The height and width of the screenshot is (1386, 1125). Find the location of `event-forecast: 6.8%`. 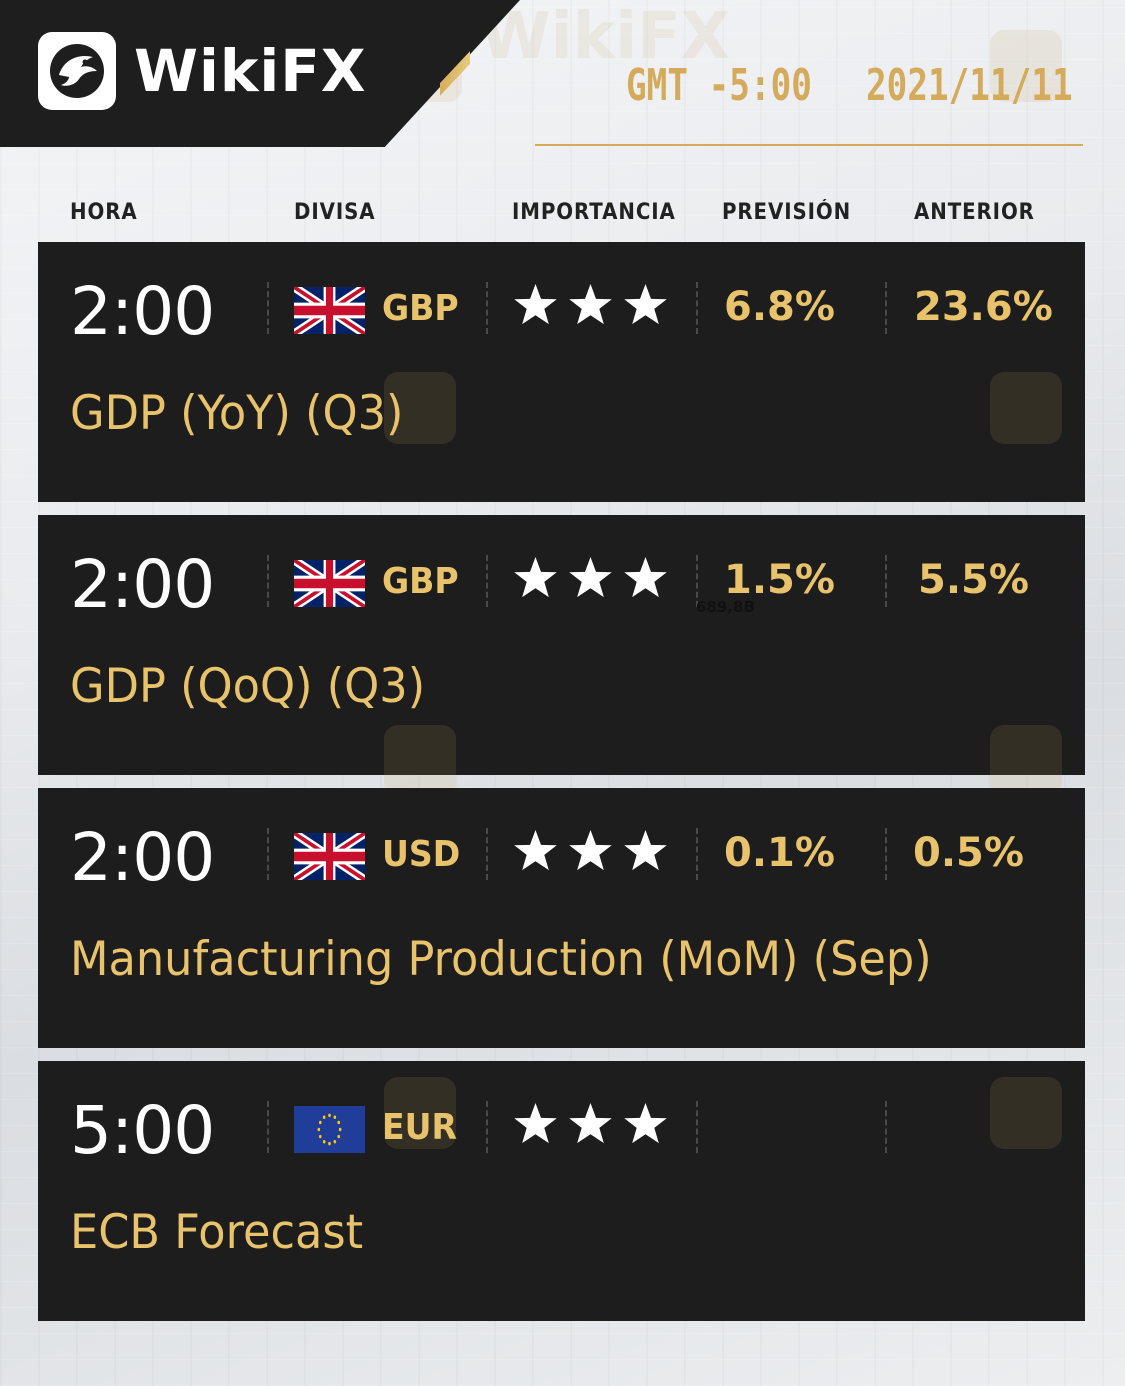

event-forecast: 6.8% is located at coordinates (779, 307).